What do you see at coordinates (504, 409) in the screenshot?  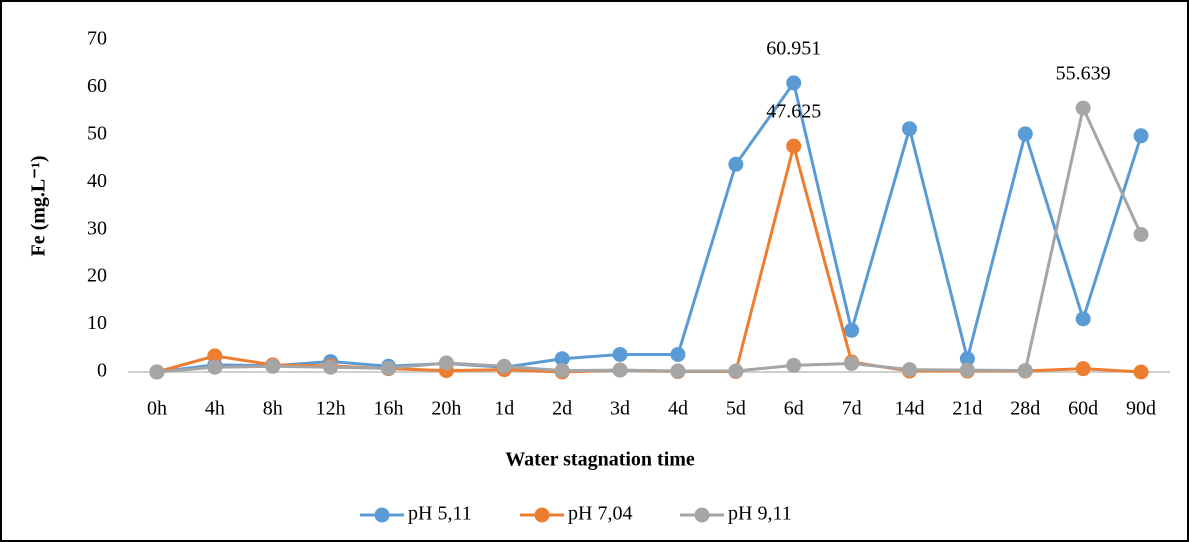 I see `x-tick-label: 1d` at bounding box center [504, 409].